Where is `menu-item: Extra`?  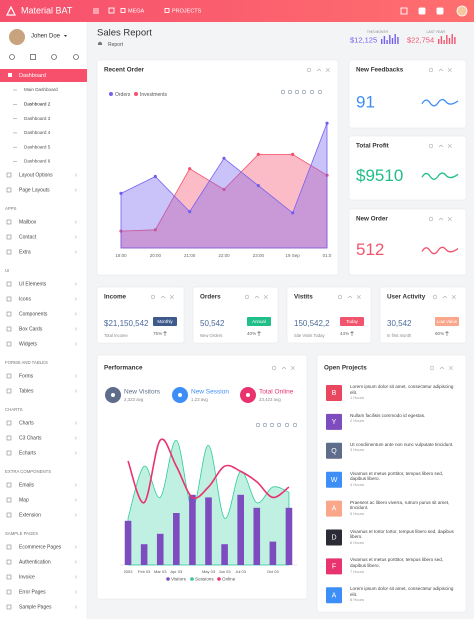
menu-item: Extra is located at coordinates (25, 252).